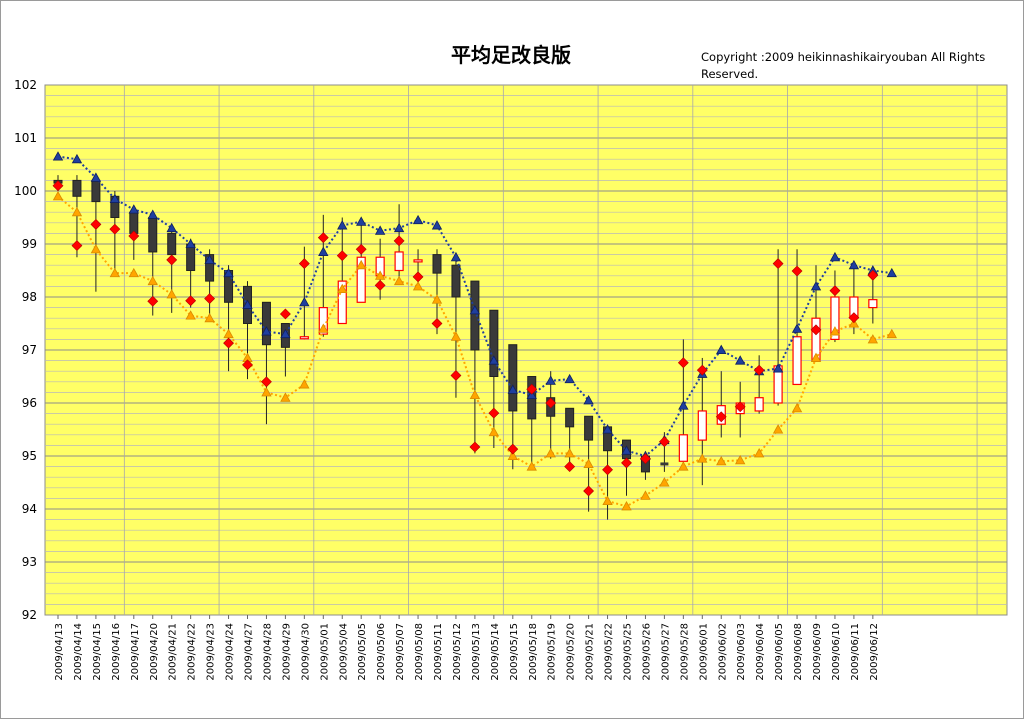 The image size is (1024, 719). Describe the element at coordinates (836, 652) in the screenshot. I see `x-tick-label: 2009/06/10` at that location.